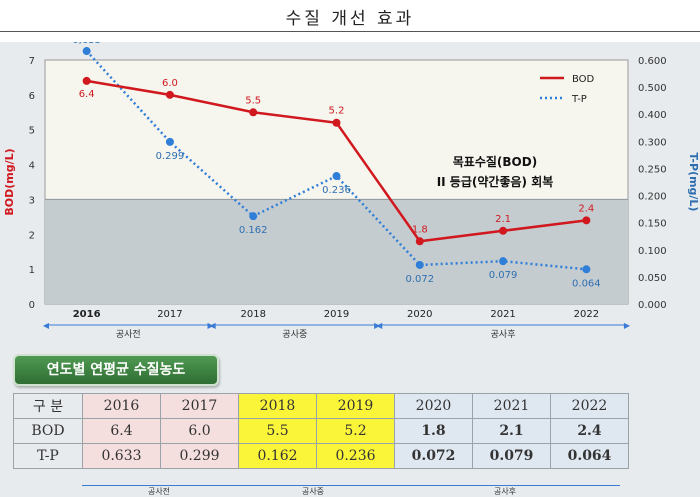 The width and height of the screenshot is (700, 497). Describe the element at coordinates (433, 431) in the screenshot. I see `table-cell: 1.8` at that location.